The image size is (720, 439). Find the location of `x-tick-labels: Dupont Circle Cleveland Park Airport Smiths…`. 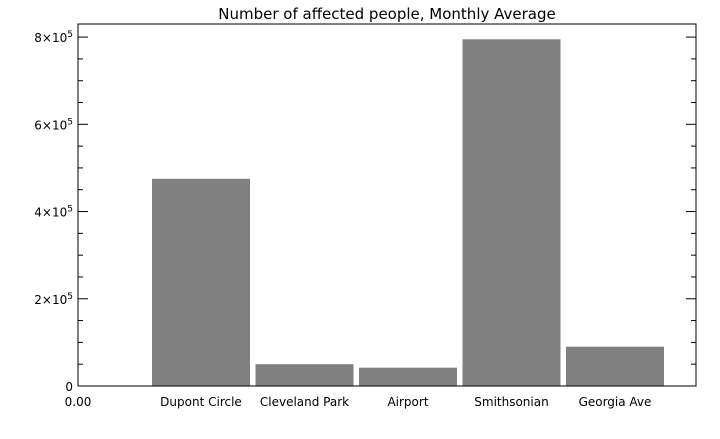

x-tick-labels: Dupont Circle Cleveland Park Airport Smiths… is located at coordinates (405, 402).